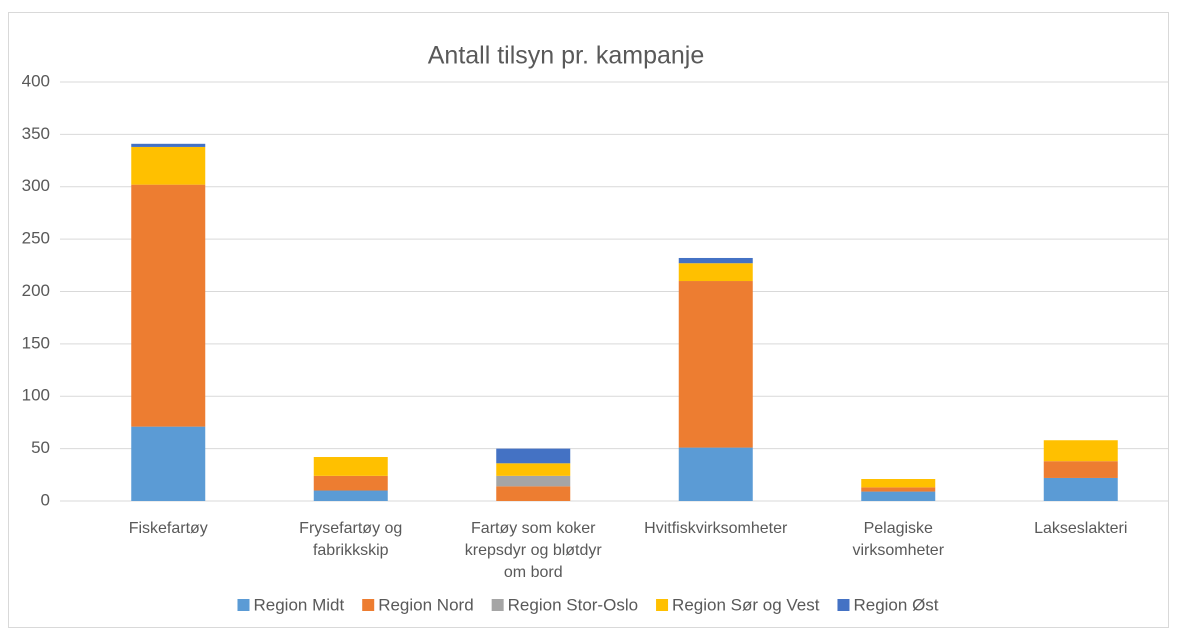  I want to click on y-tick-label: 350, so click(36, 133).